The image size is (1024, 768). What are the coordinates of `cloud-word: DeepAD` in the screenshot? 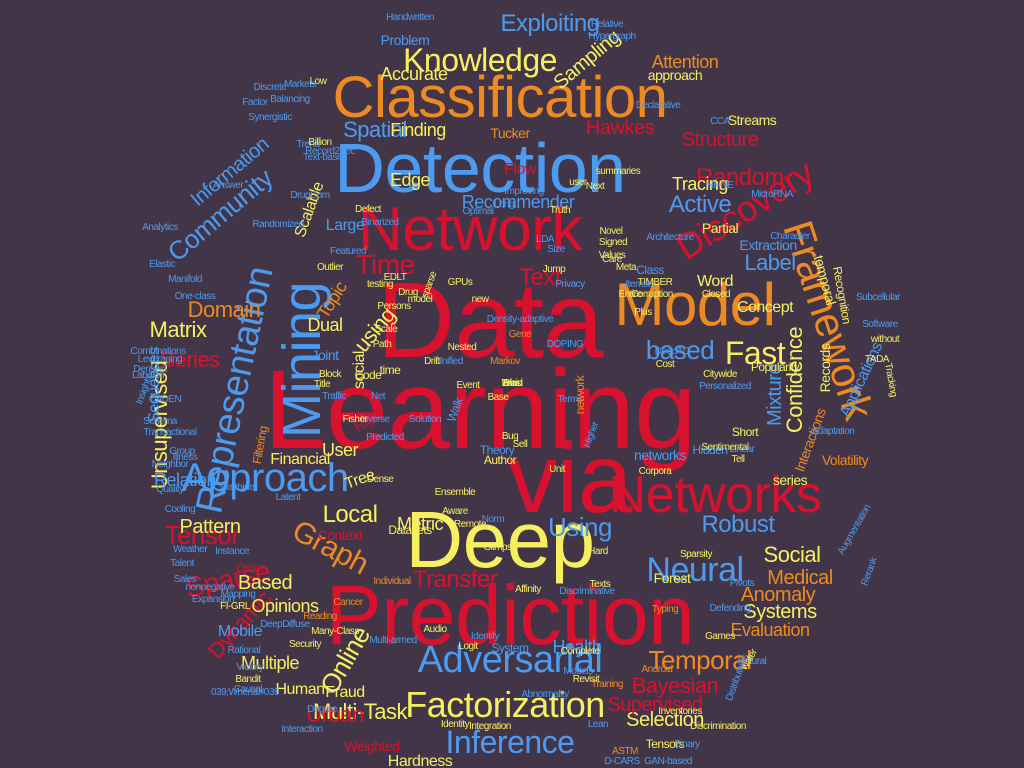 It's located at (672, 351).